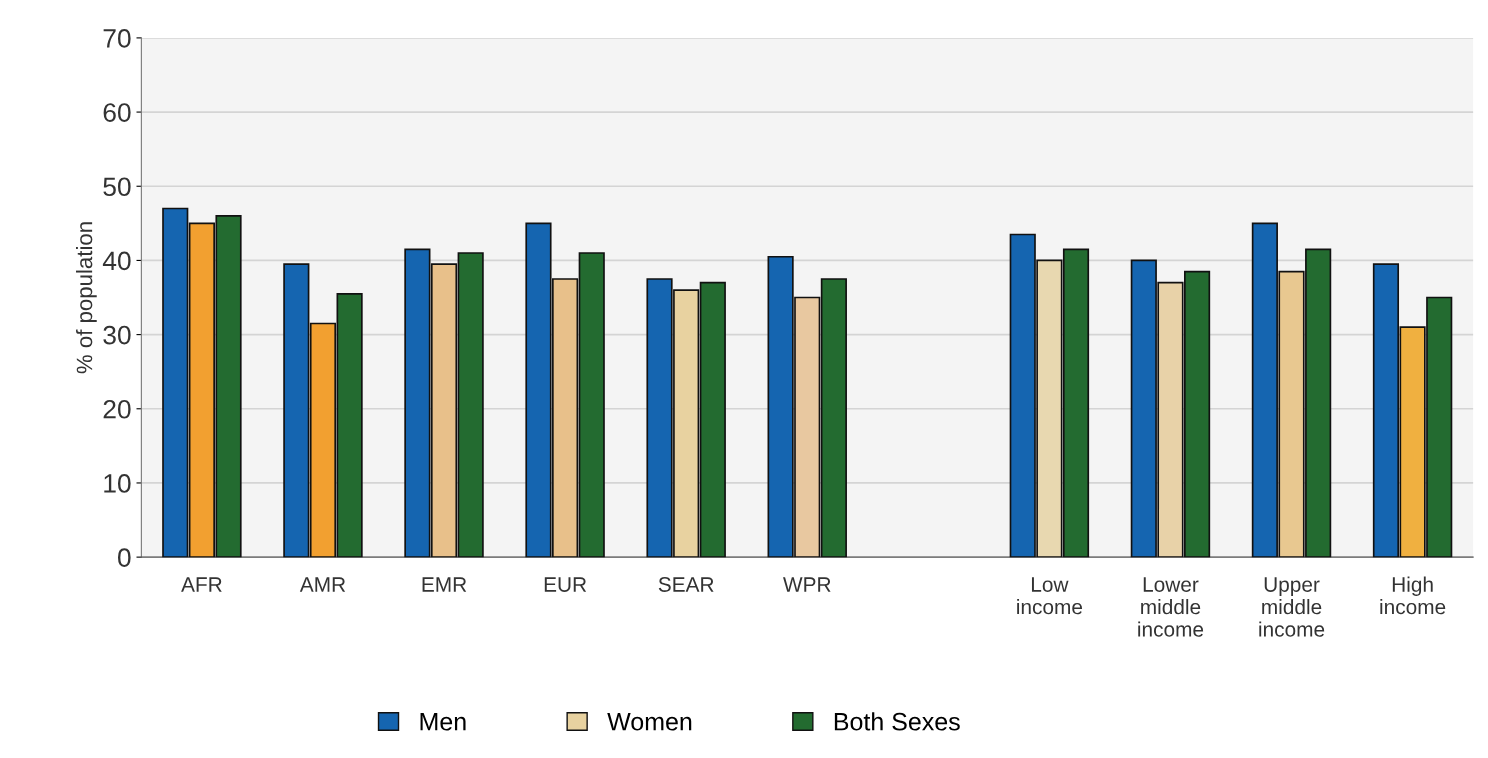  Describe the element at coordinates (444, 584) in the screenshot. I see `x-tick-label: EMR` at that location.